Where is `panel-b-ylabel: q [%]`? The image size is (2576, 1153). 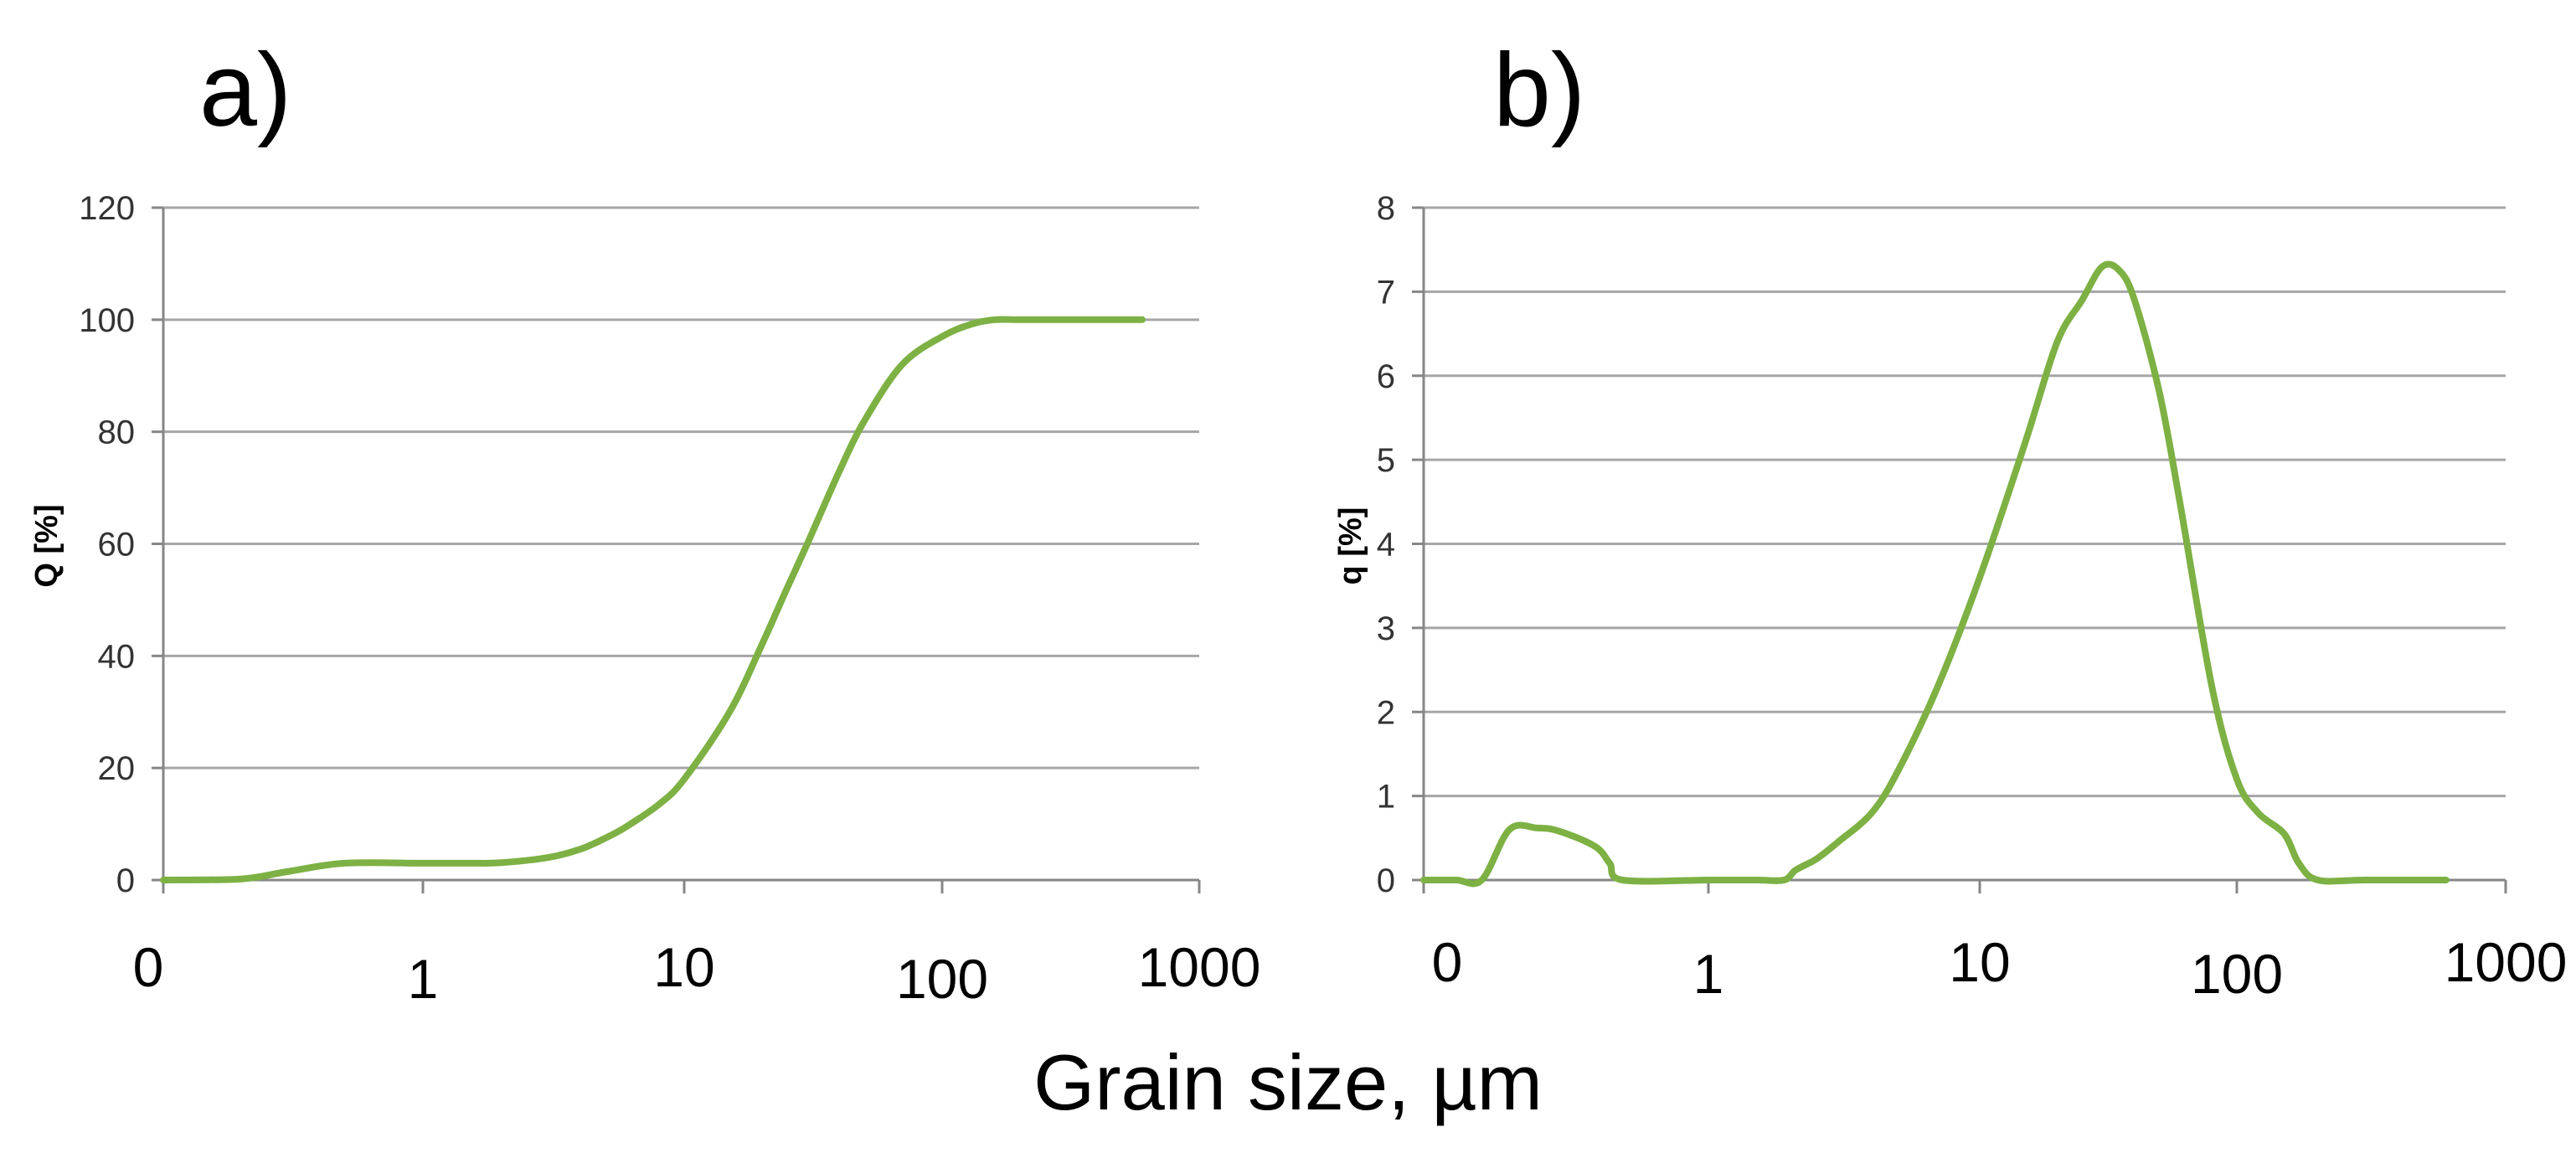
panel-b-ylabel: q [%] is located at coordinates (1350, 546).